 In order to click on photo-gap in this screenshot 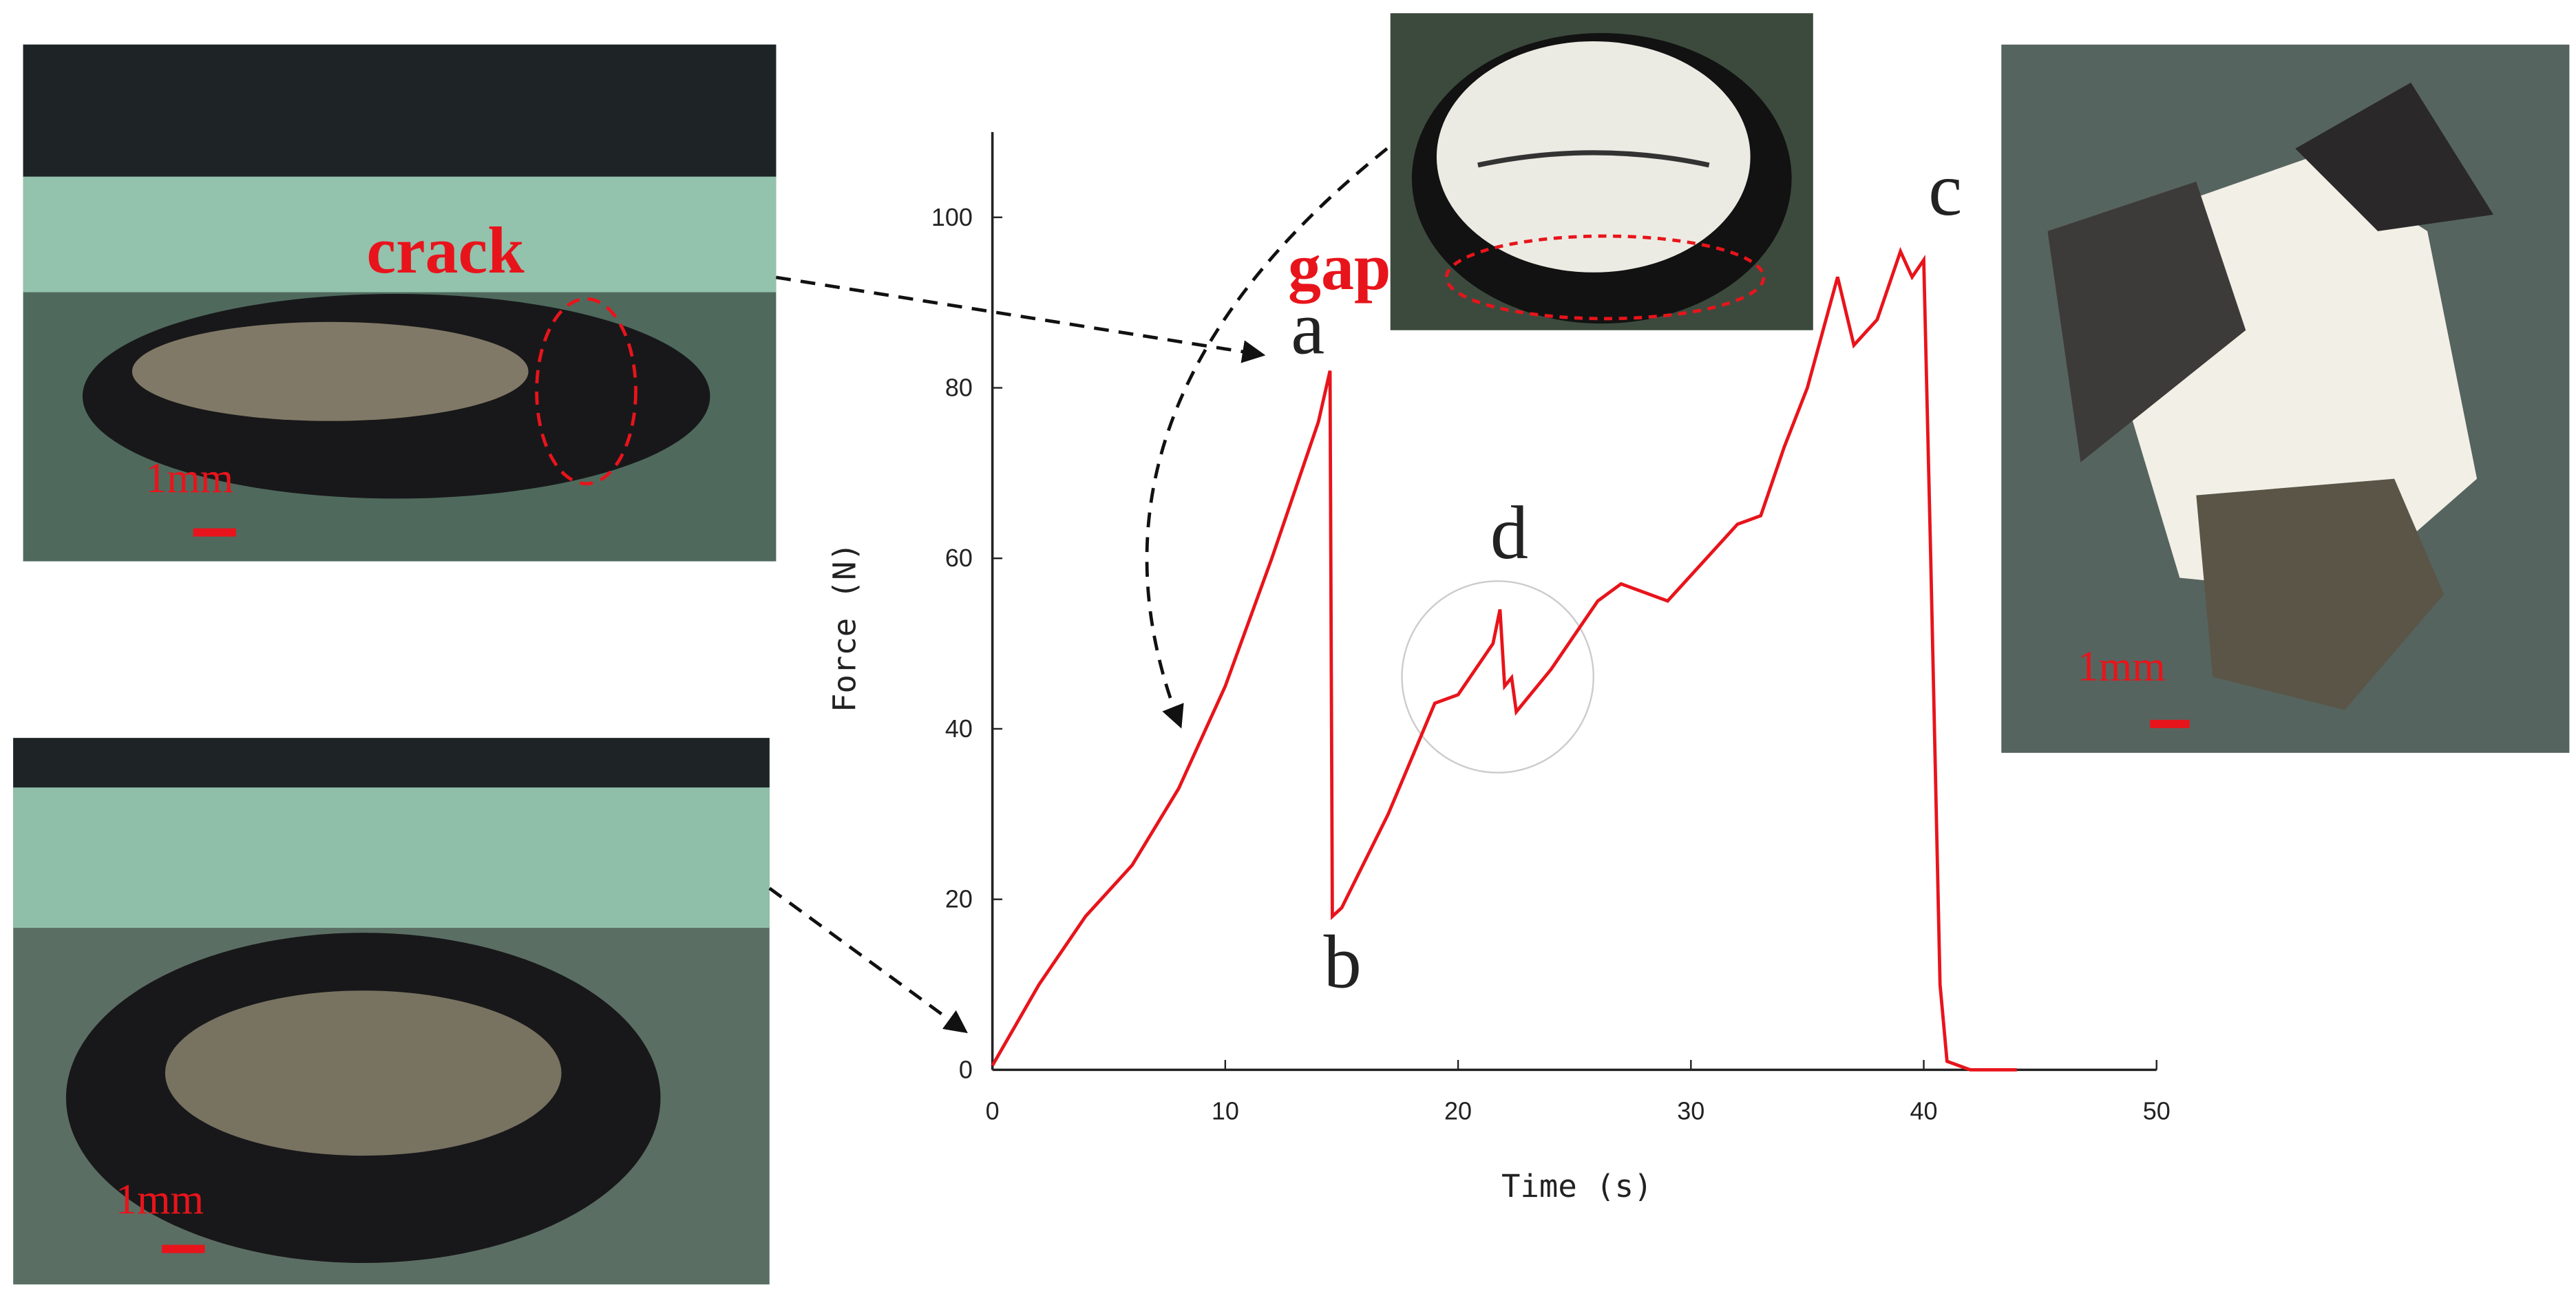, I will do `click(1601, 172)`.